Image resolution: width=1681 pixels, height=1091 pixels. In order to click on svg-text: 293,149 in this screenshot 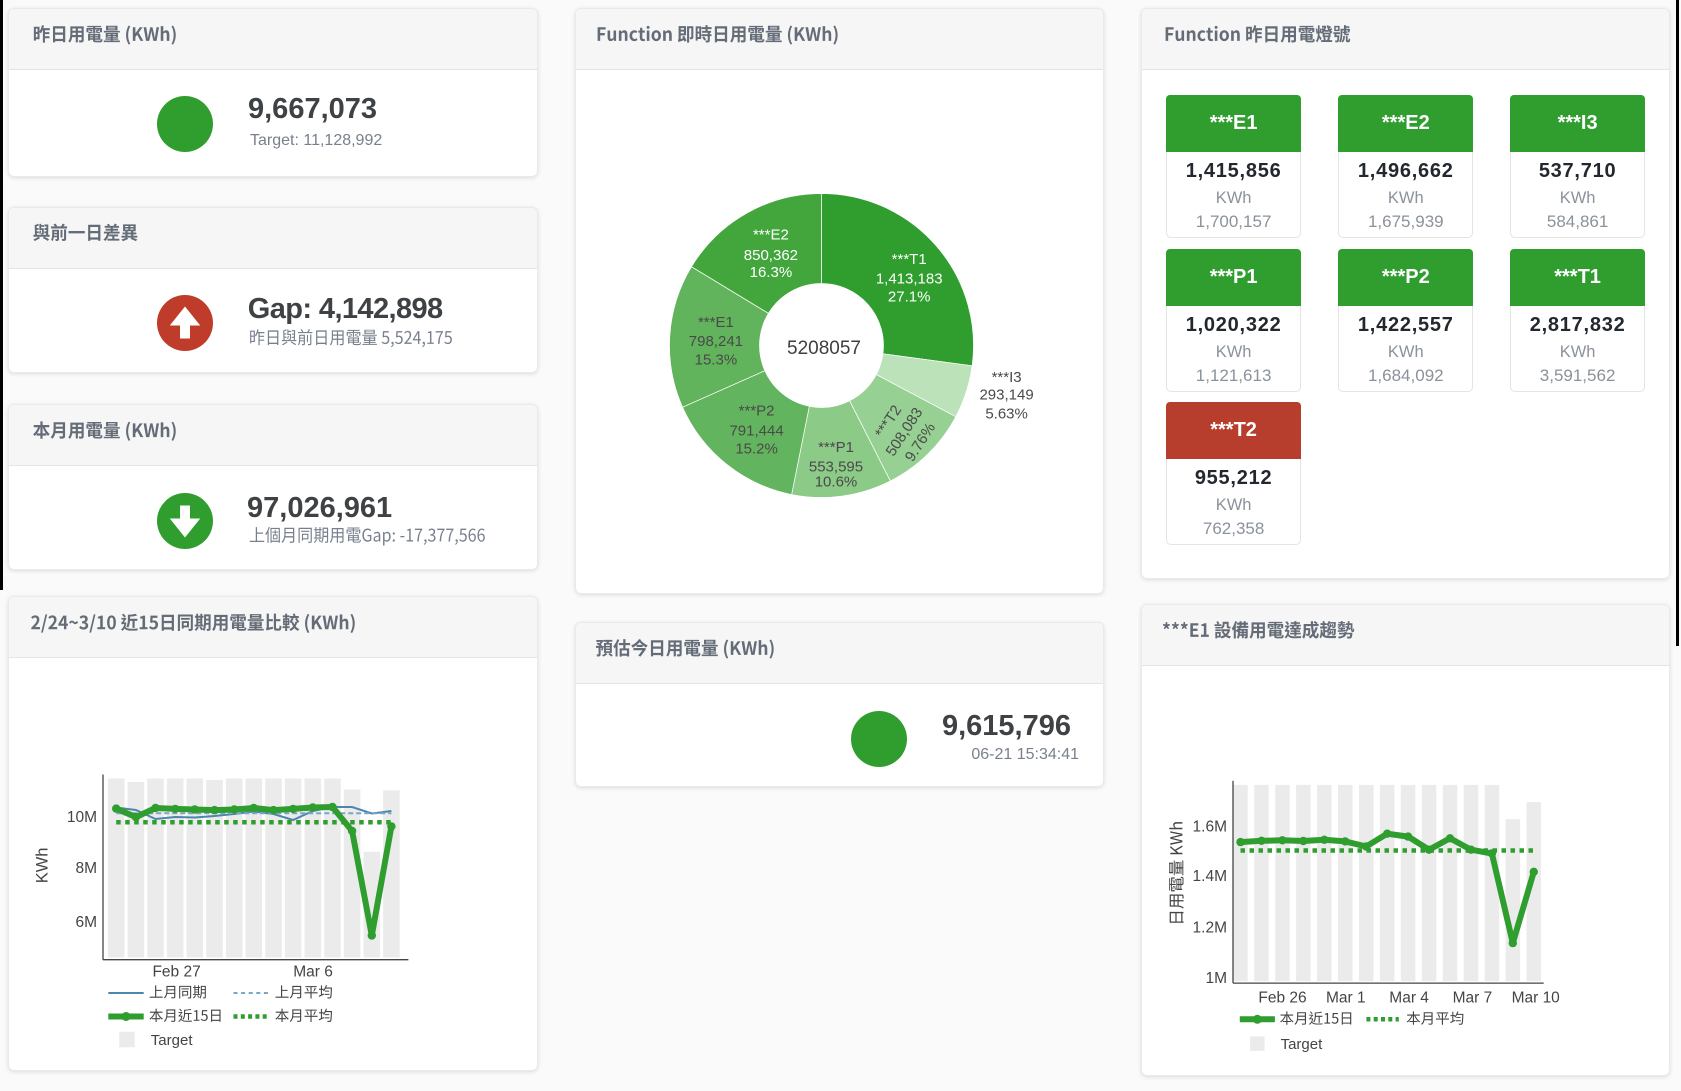, I will do `click(1006, 395)`.